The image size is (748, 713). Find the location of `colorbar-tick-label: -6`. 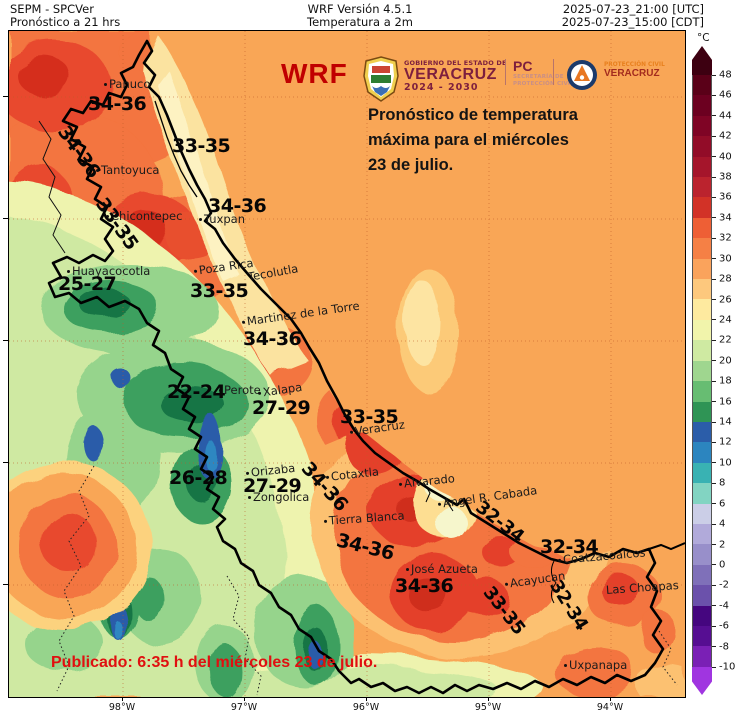

colorbar-tick-label: -6 is located at coordinates (724, 626).